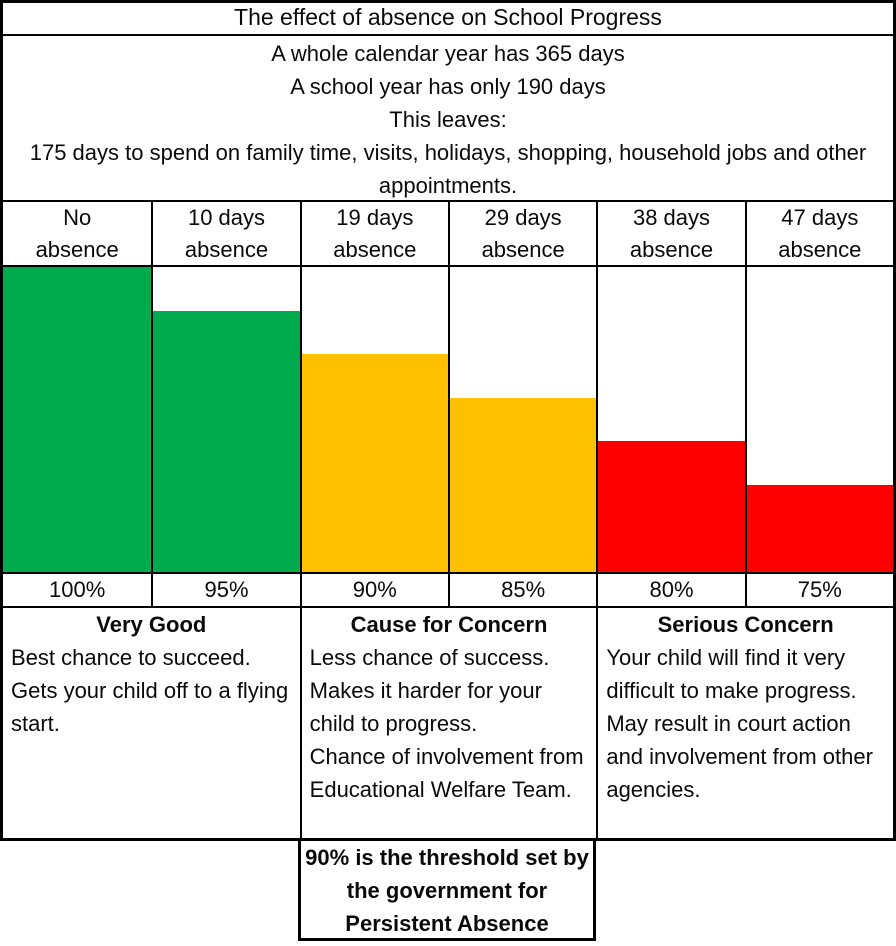 Image resolution: width=896 pixels, height=946 pixels. Describe the element at coordinates (522, 589) in the screenshot. I see `value-label-85: 85%` at that location.